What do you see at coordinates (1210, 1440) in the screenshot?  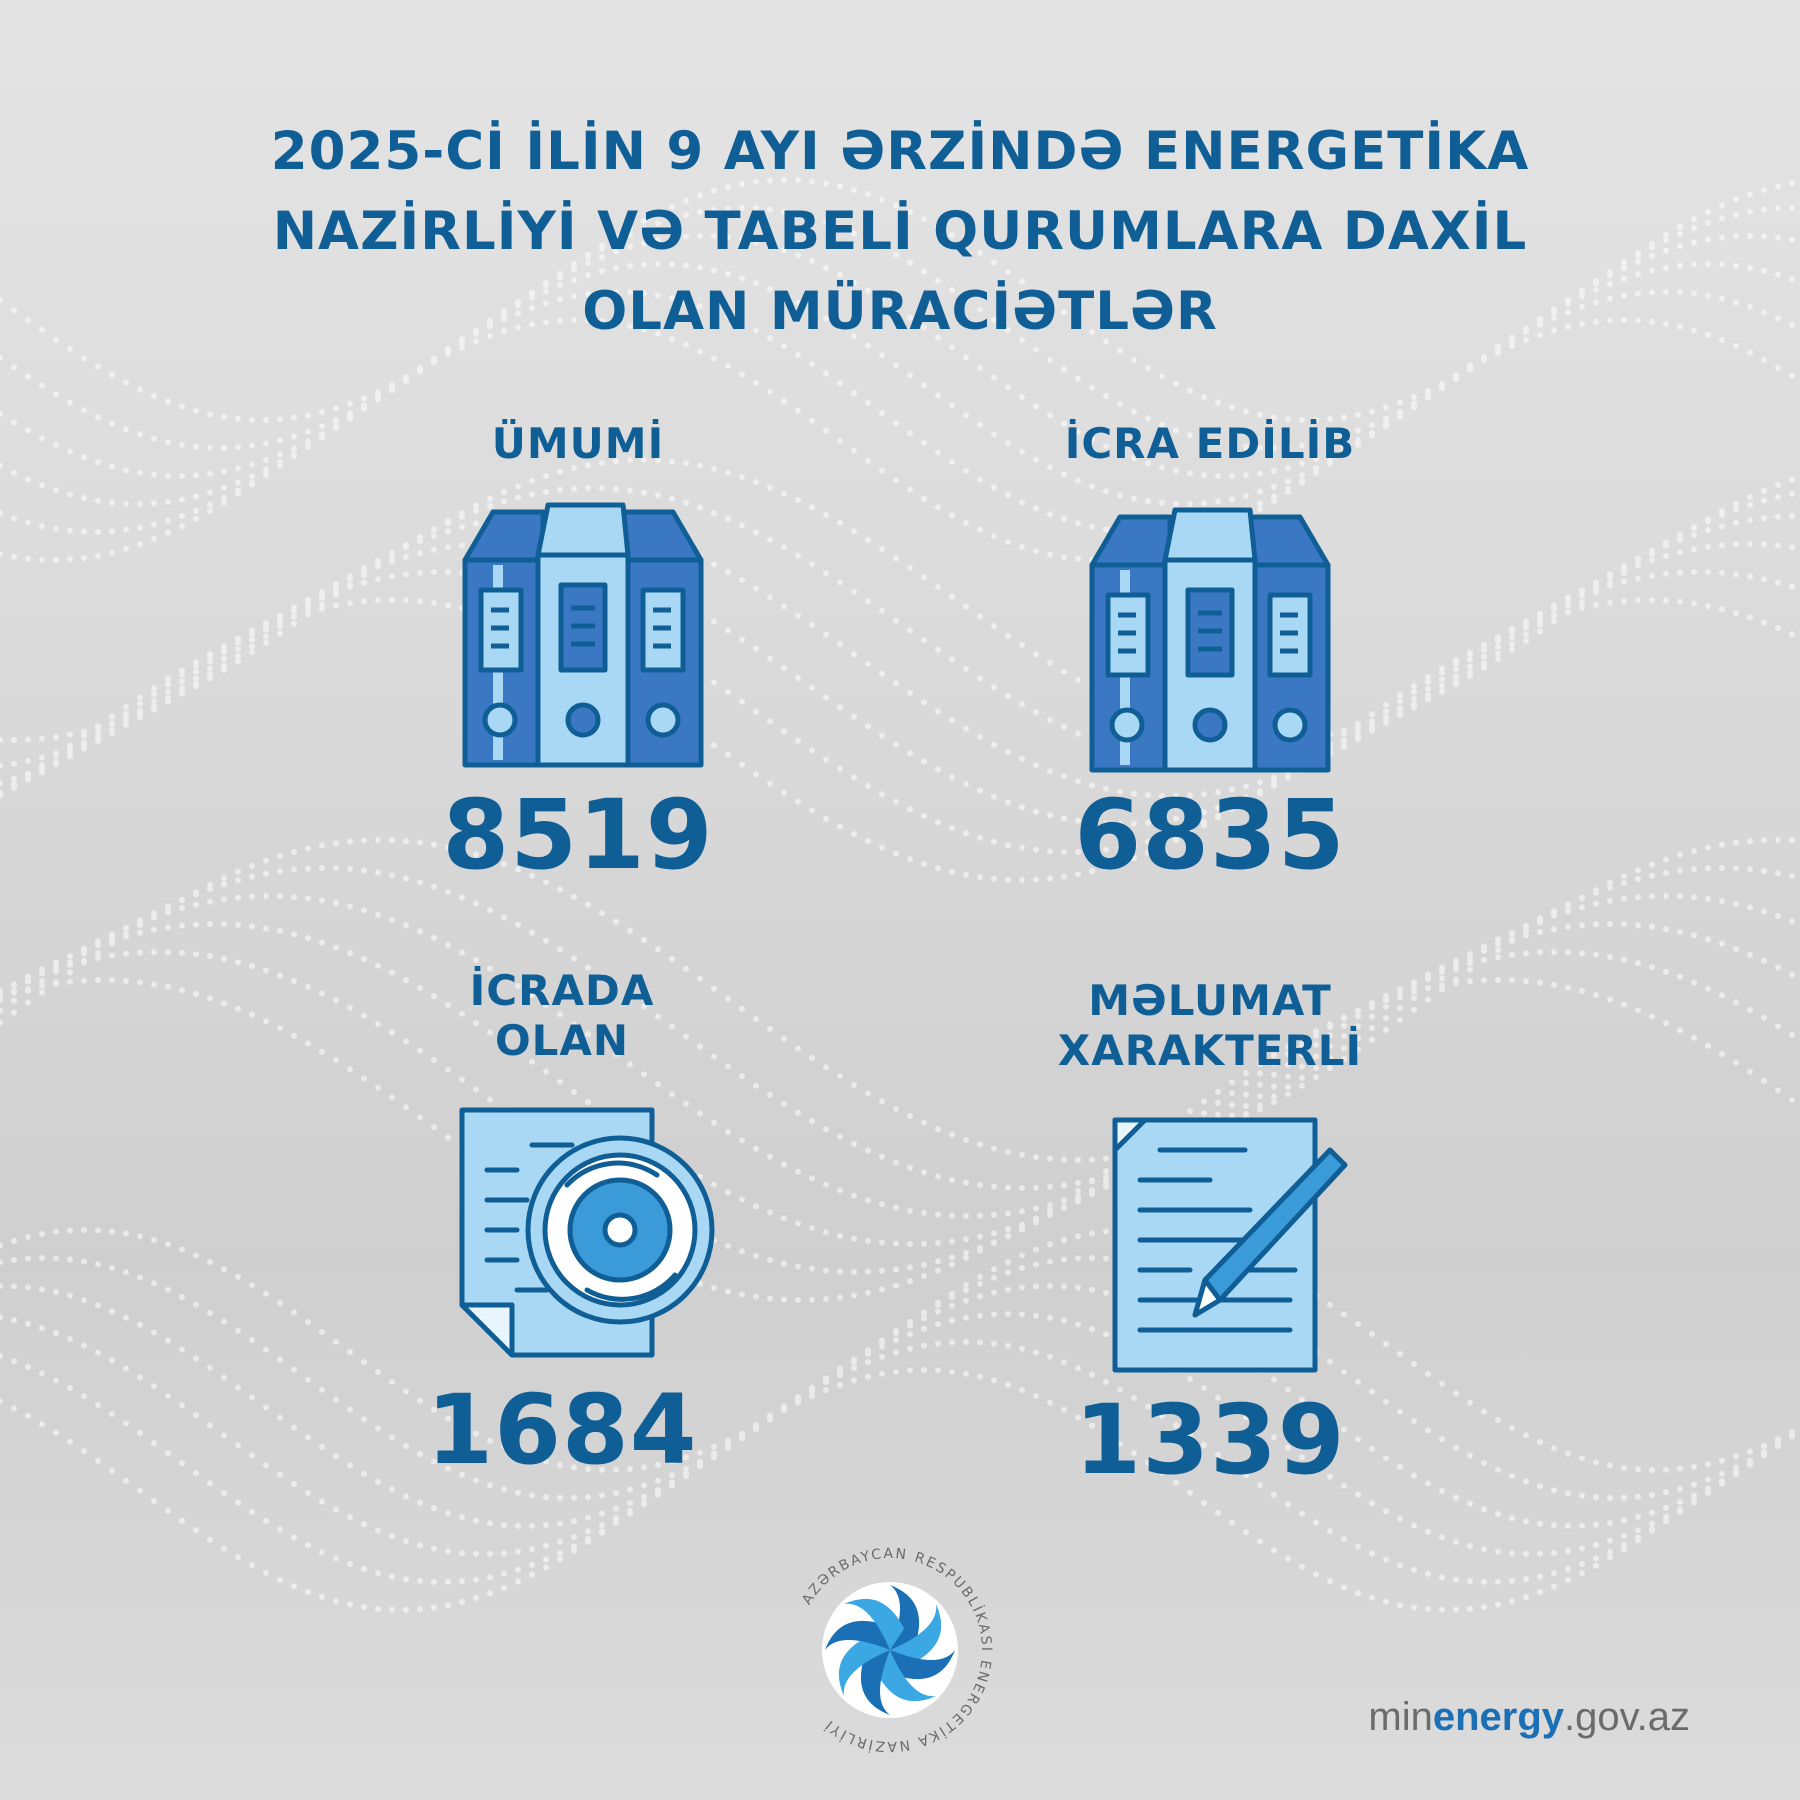 I see `stat-value: 1339` at bounding box center [1210, 1440].